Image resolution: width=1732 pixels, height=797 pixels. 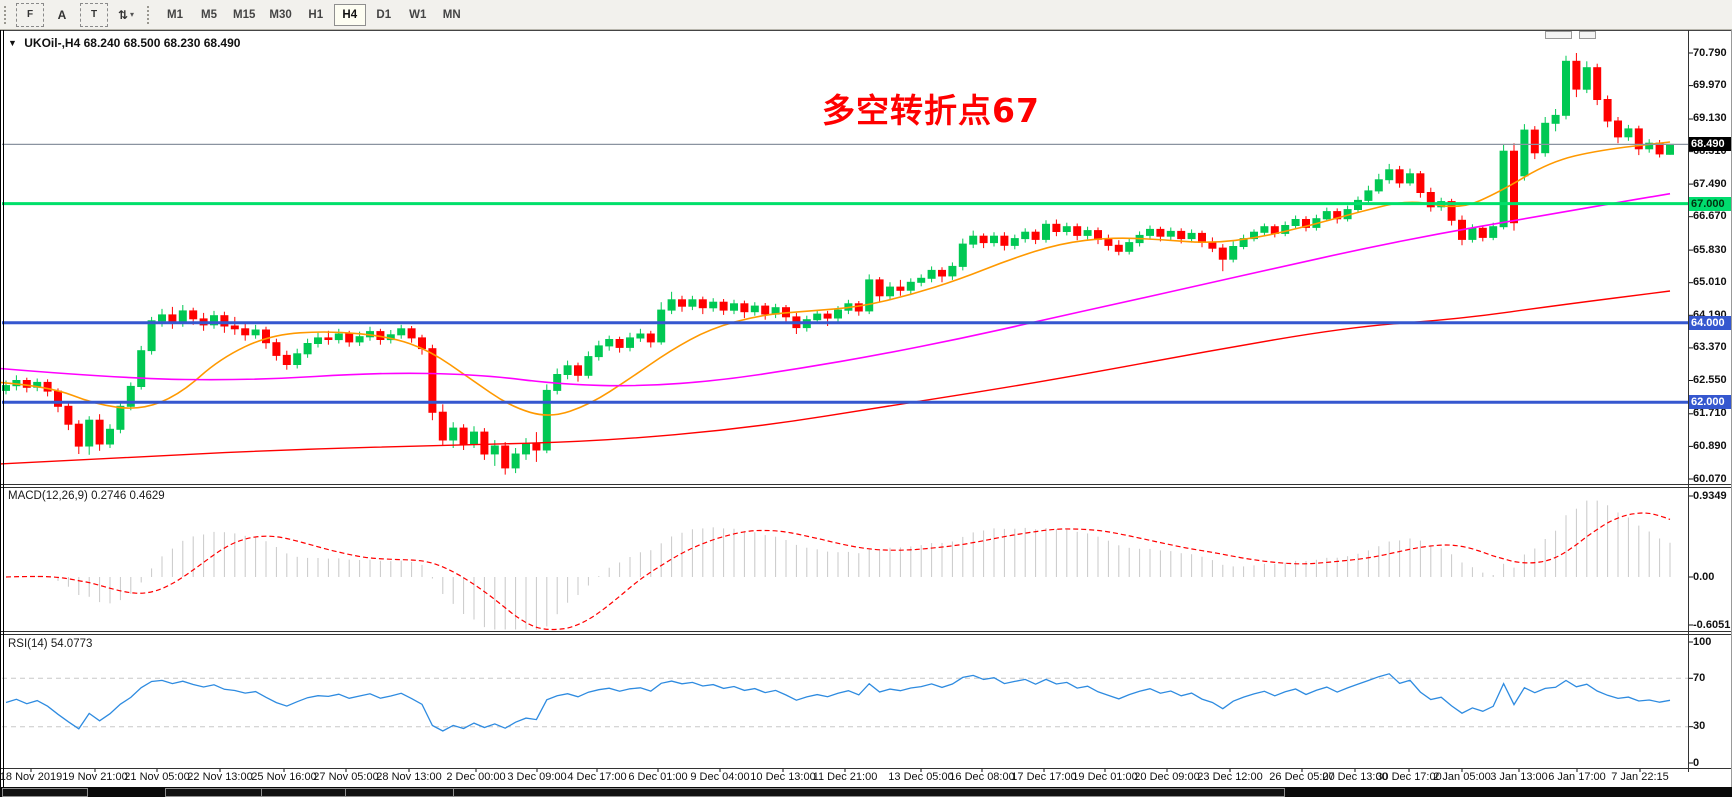 I want to click on time-axis-label: 27 Dec 13:00, so click(x=1355, y=777).